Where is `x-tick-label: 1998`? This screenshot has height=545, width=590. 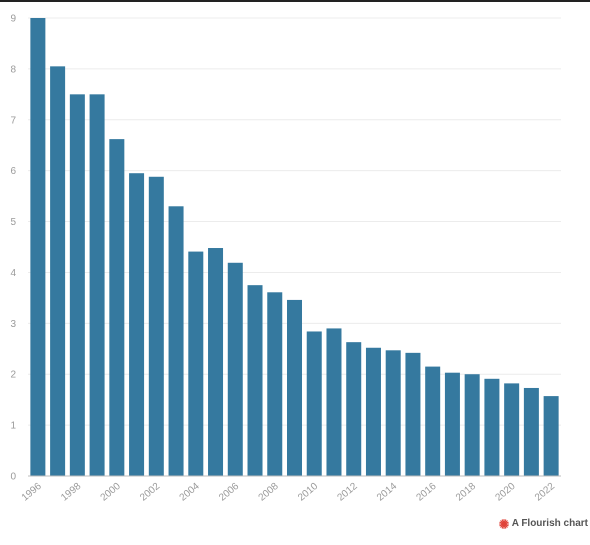
x-tick-label: 1998 is located at coordinates (71, 492).